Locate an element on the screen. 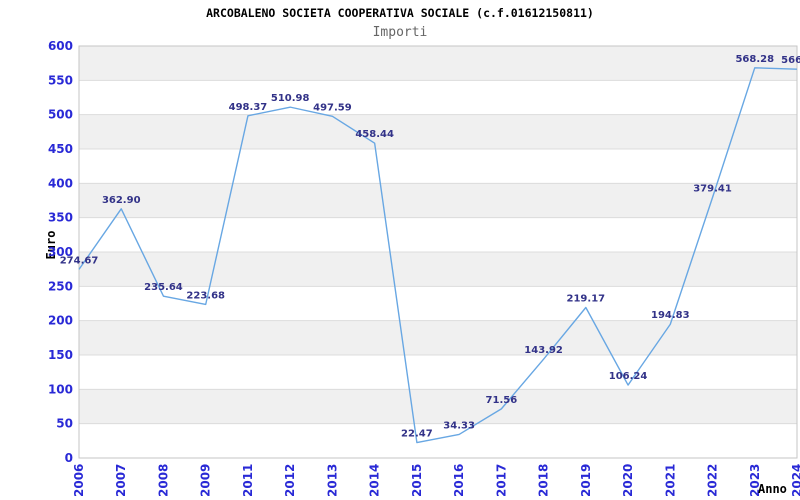 The width and height of the screenshot is (800, 500). data-point-label: 71.56 is located at coordinates (502, 400).